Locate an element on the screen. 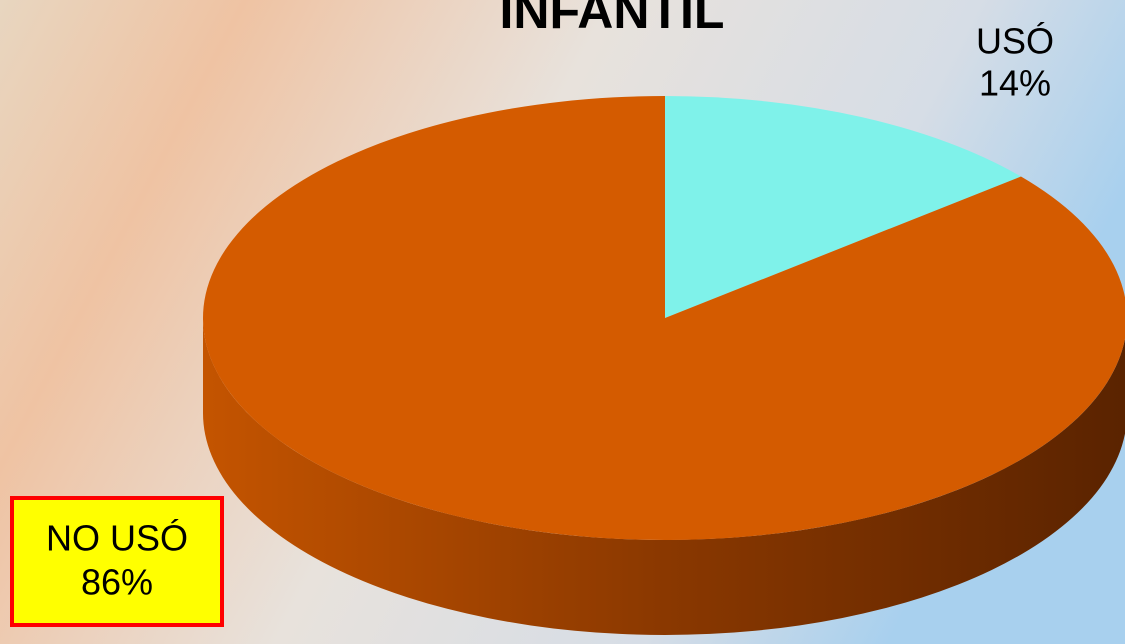 This screenshot has width=1125, height=644. slice-label: NO USÓ is located at coordinates (117, 538).